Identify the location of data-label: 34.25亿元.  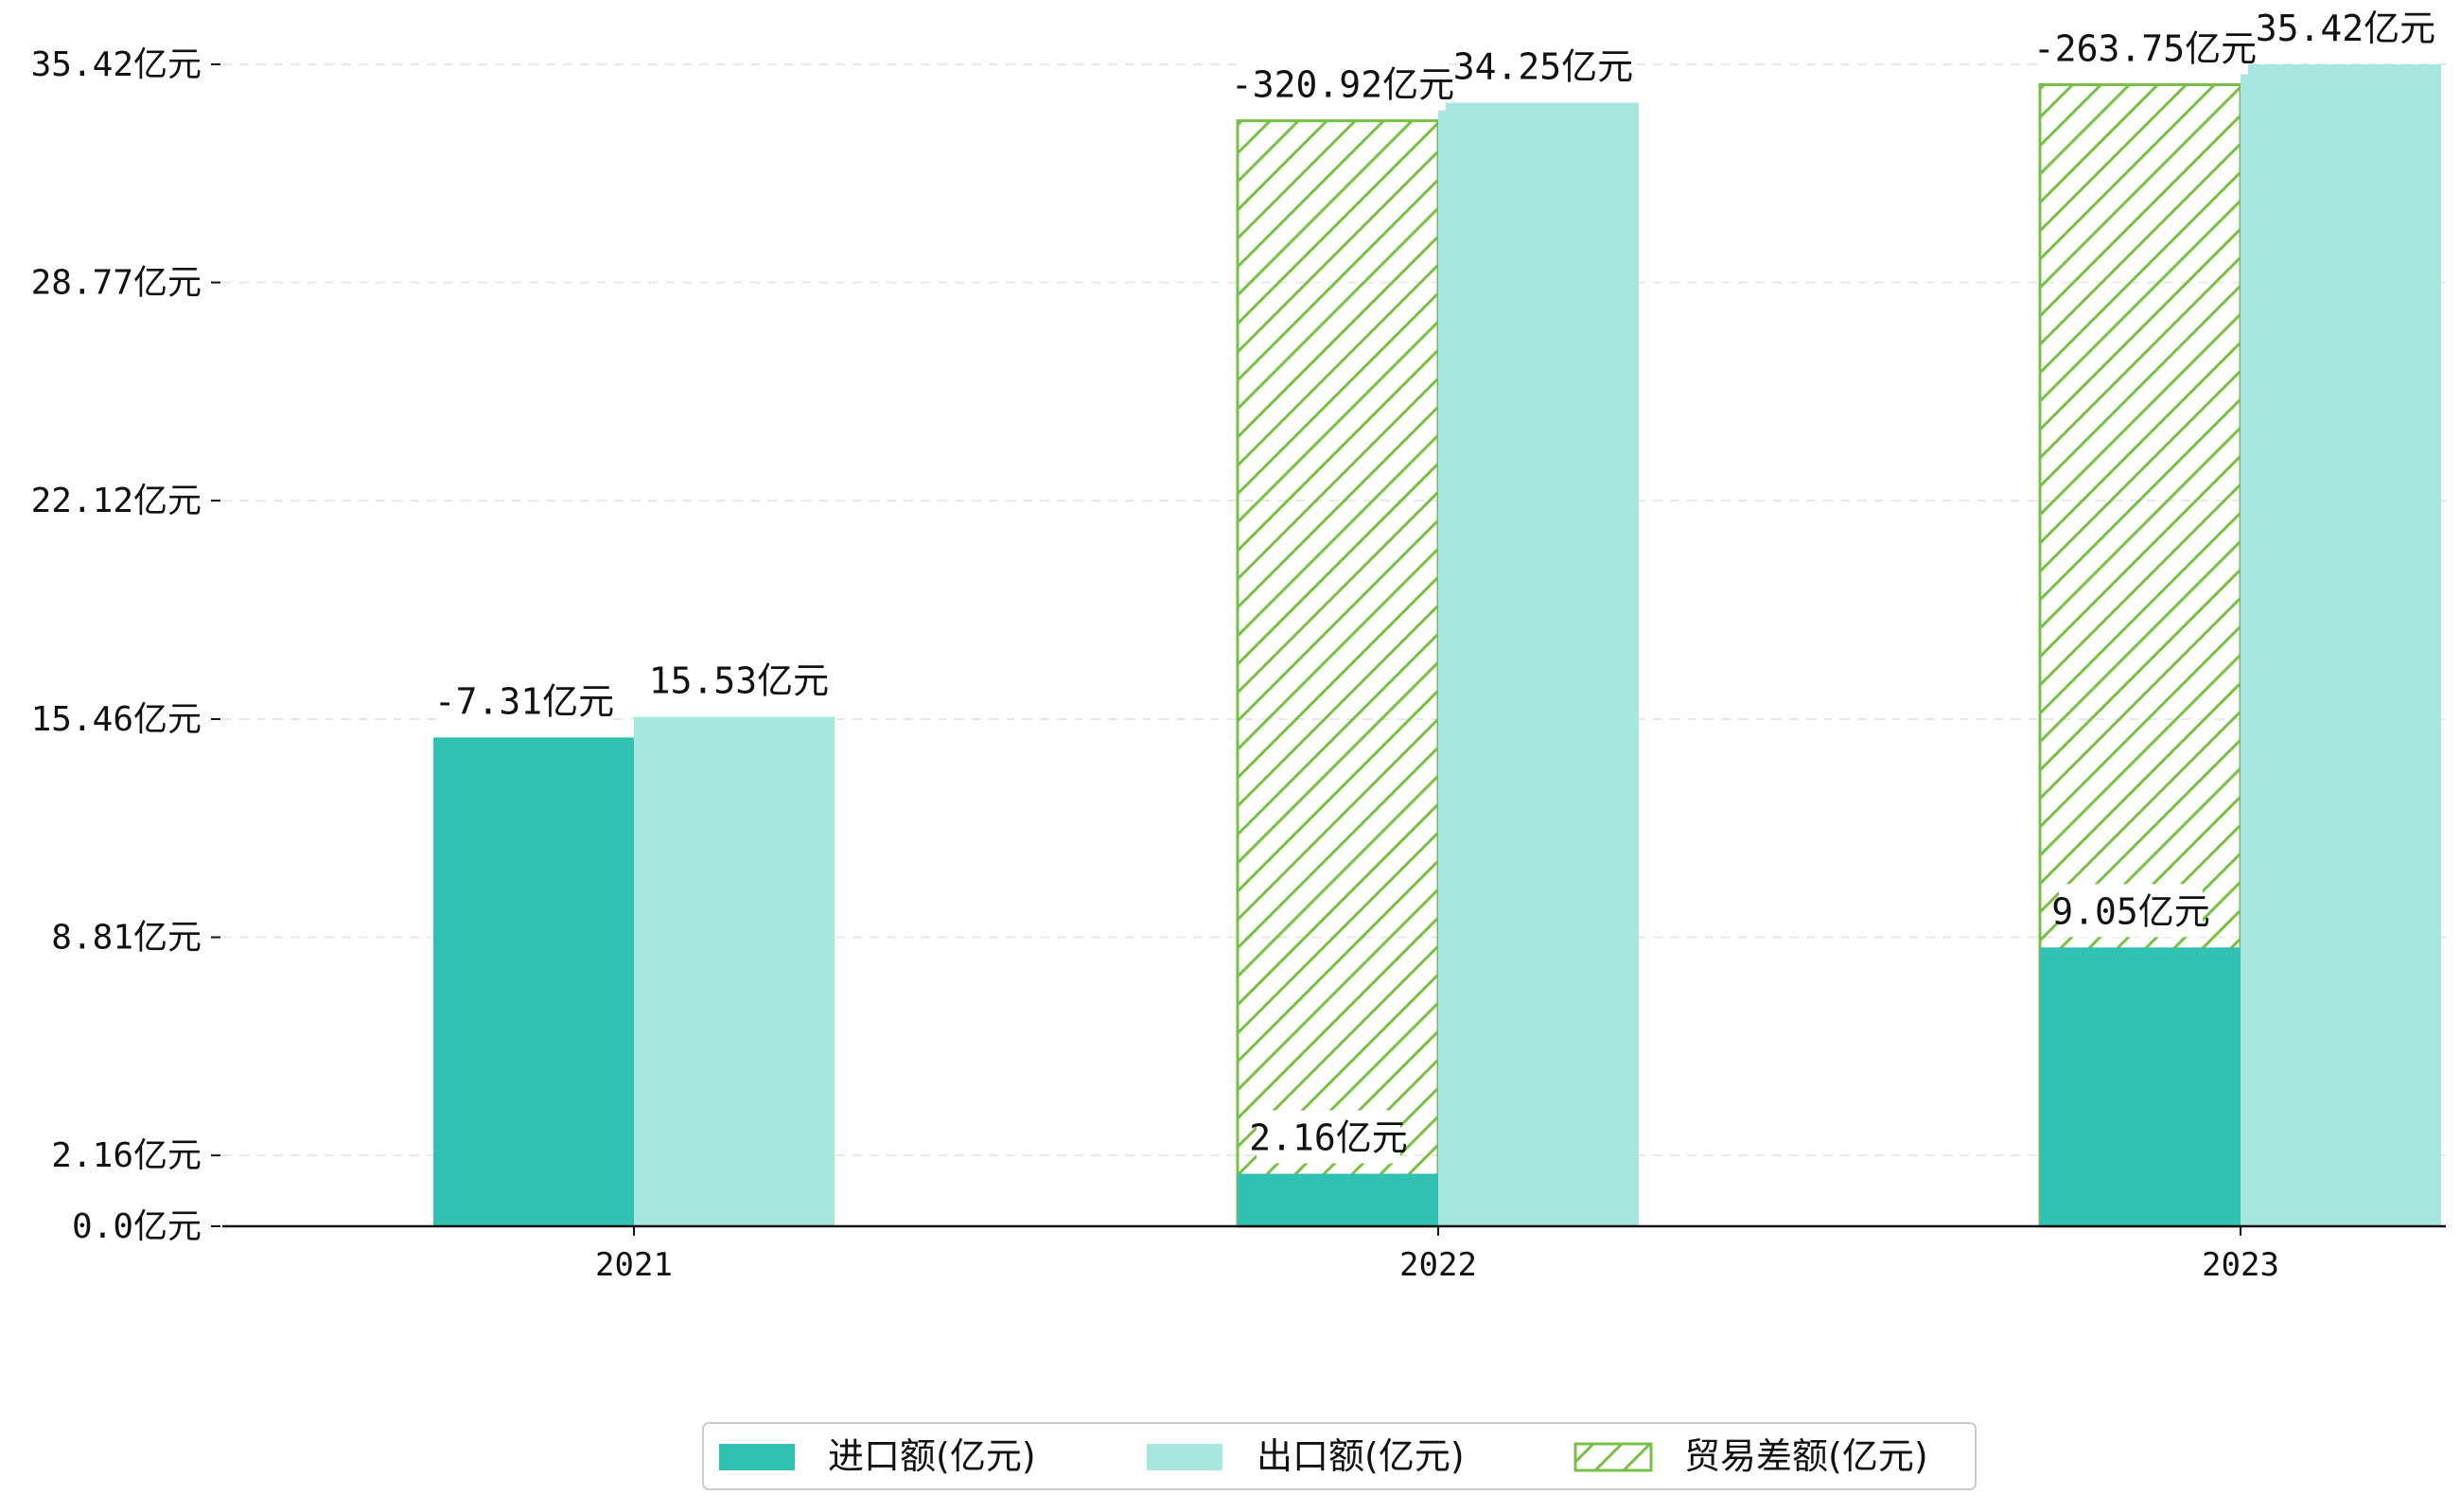
(1543, 67).